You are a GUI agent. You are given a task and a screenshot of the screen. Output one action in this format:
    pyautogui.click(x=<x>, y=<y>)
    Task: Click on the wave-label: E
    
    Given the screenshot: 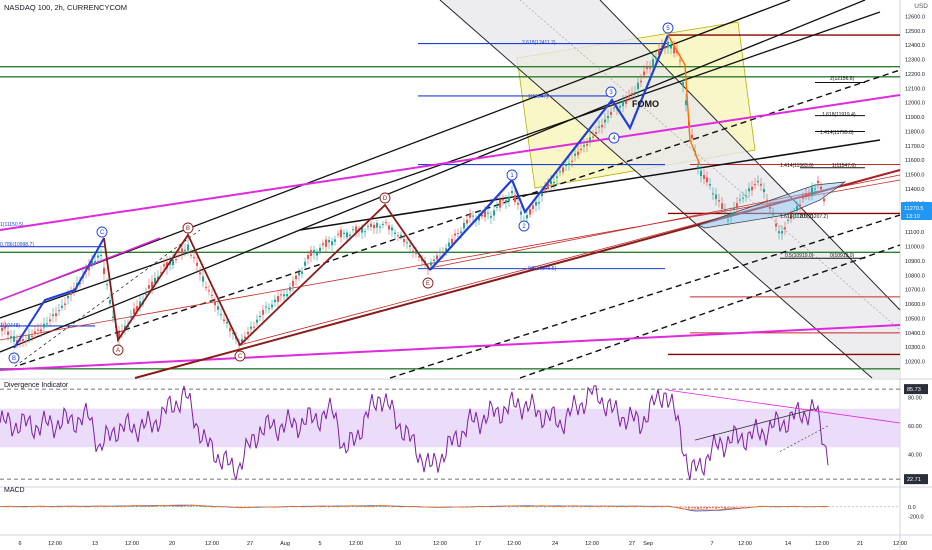 What is the action you would take?
    pyautogui.click(x=428, y=284)
    